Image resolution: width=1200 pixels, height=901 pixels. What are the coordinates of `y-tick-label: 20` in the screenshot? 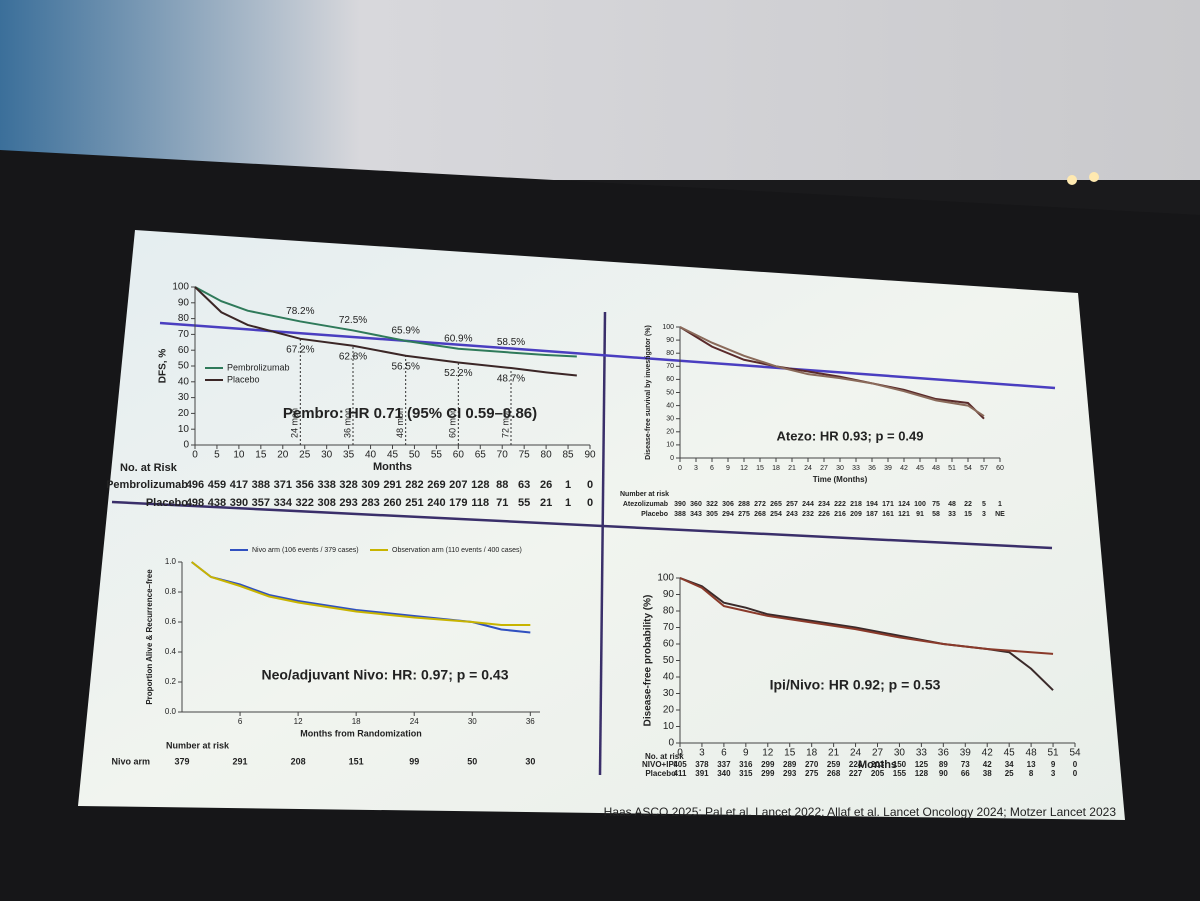 It's located at (184, 413).